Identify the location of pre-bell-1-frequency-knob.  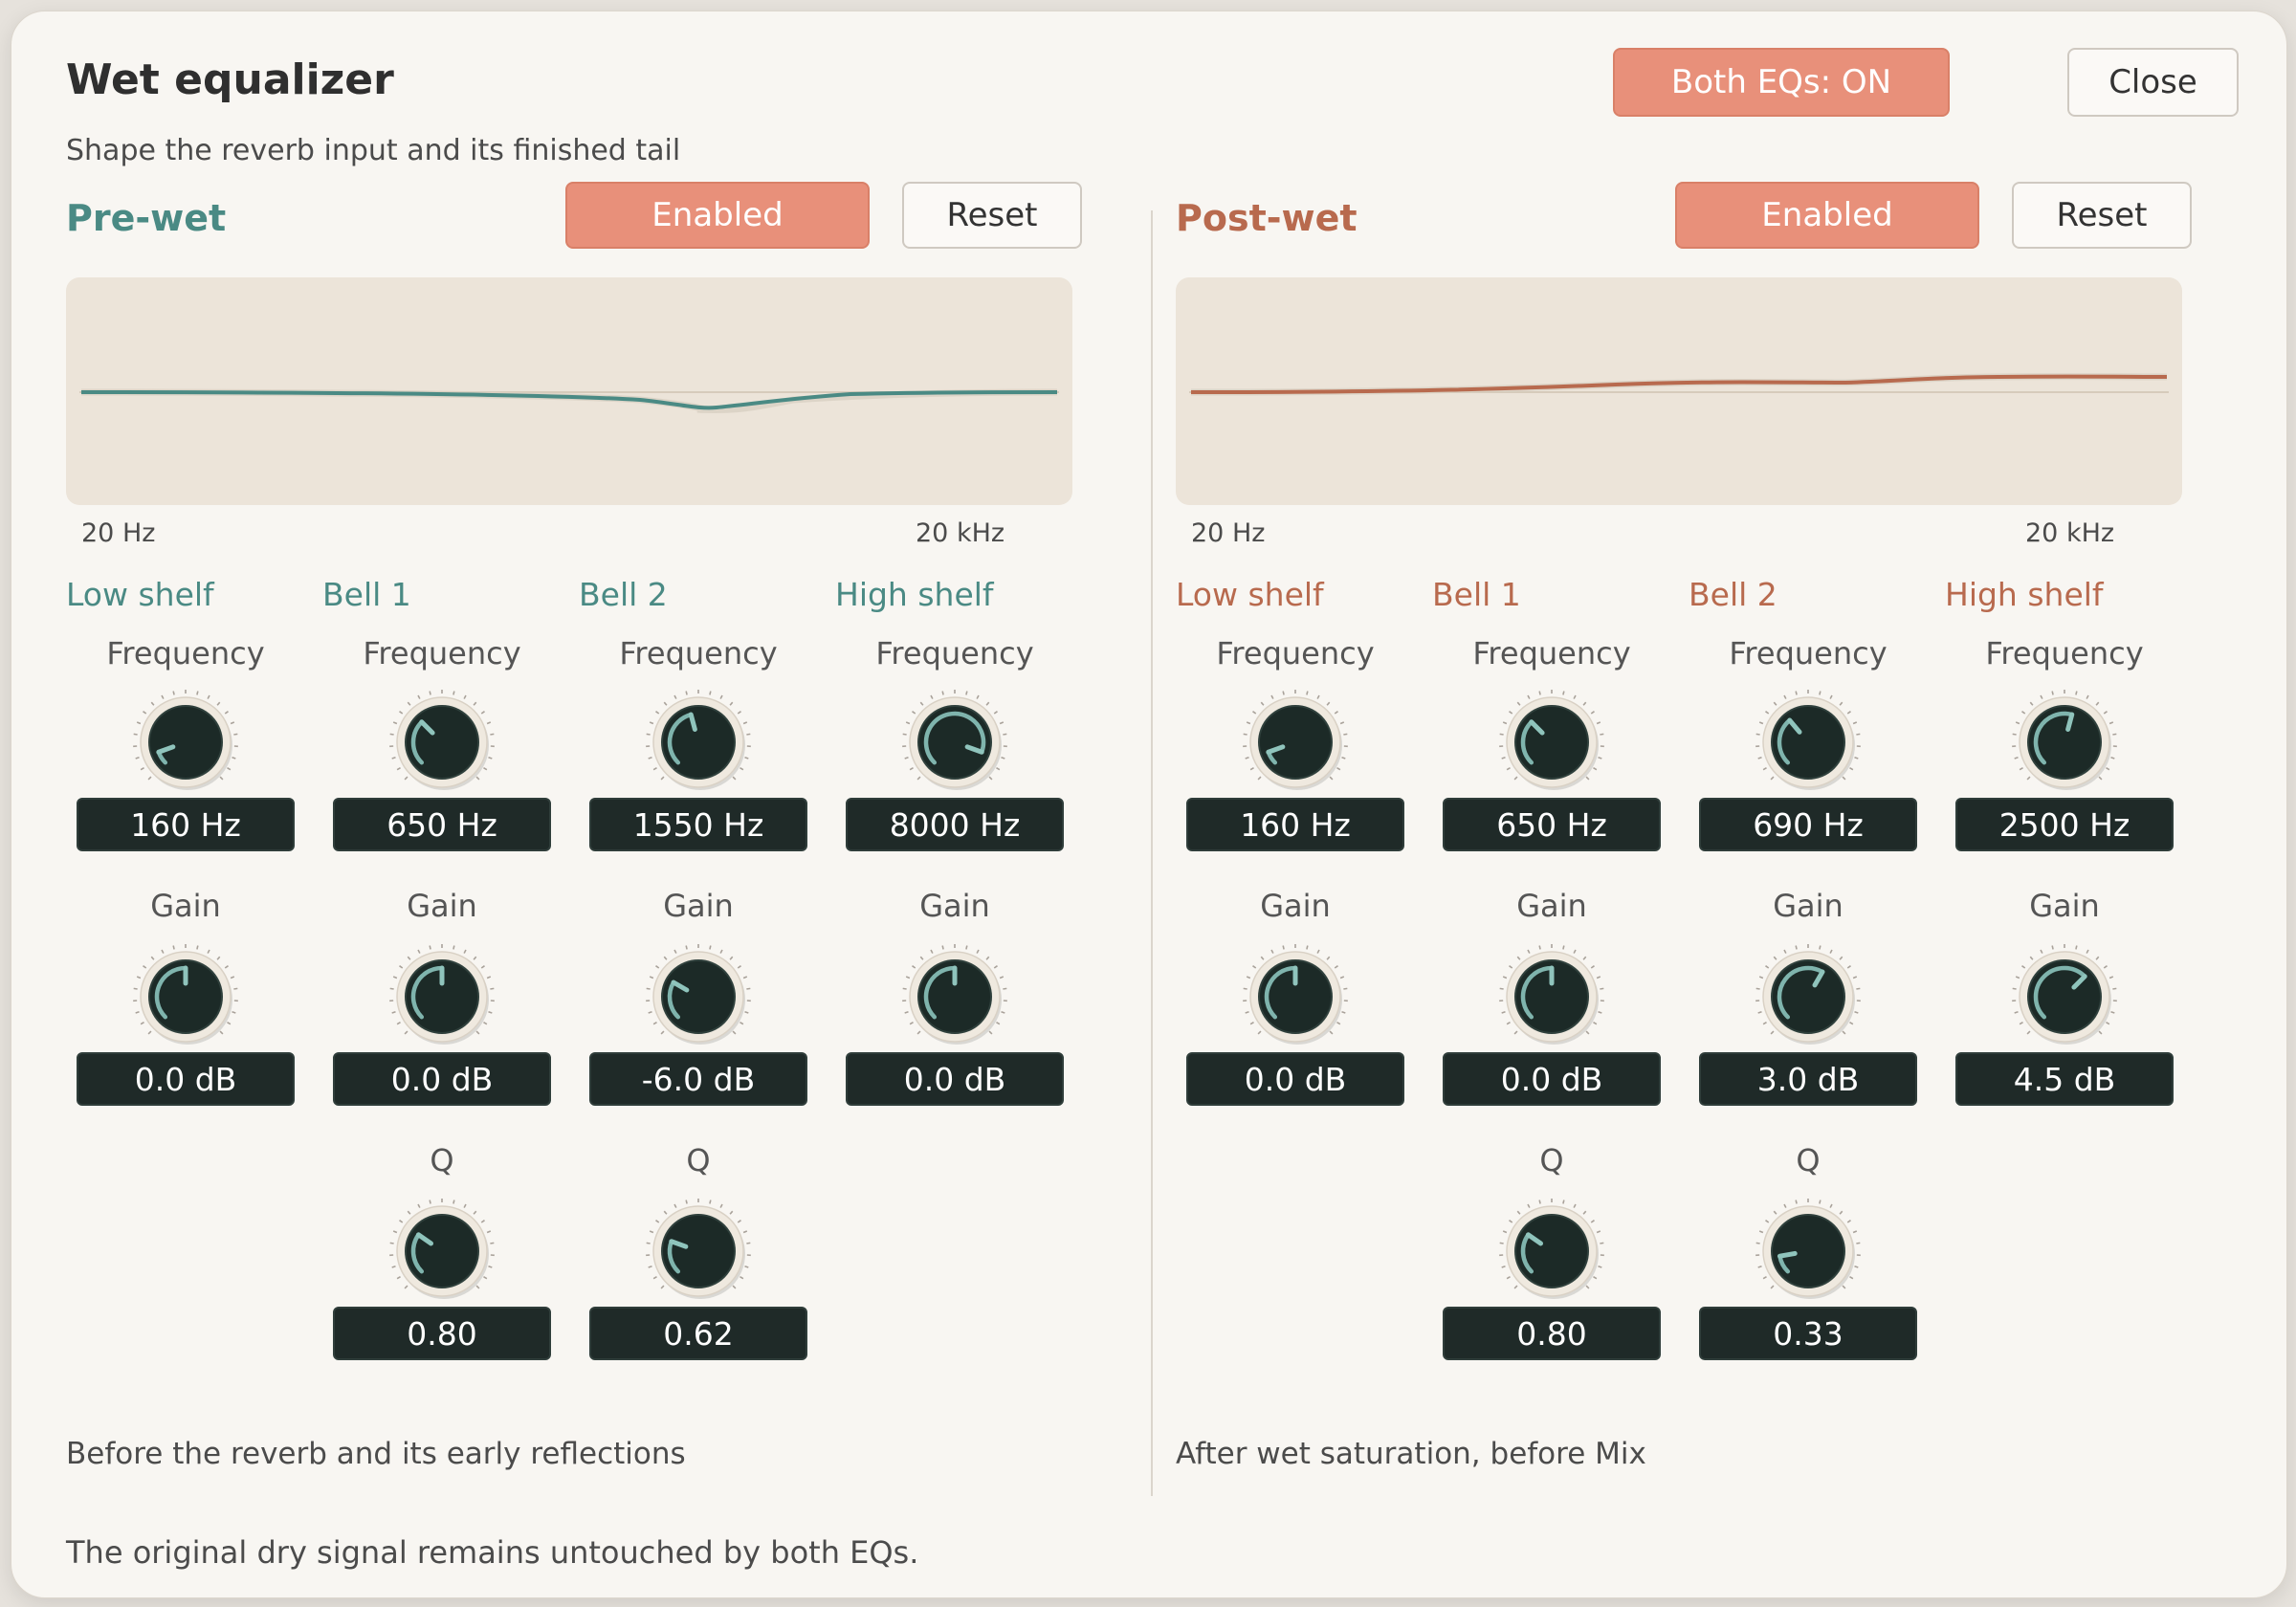
(442, 742).